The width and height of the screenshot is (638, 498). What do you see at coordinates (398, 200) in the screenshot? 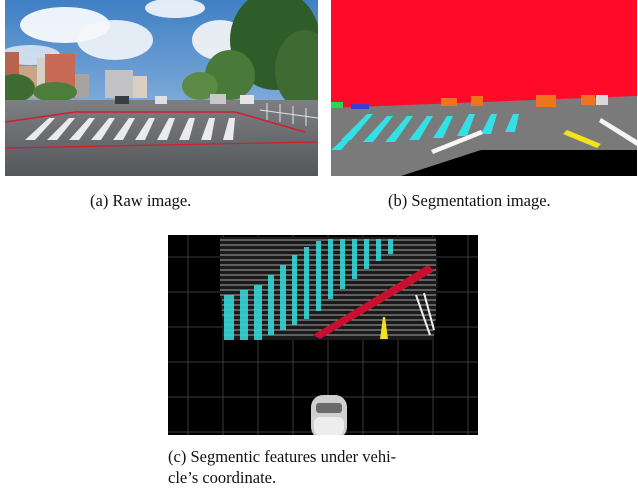
I see `caption-b-label: (b)` at bounding box center [398, 200].